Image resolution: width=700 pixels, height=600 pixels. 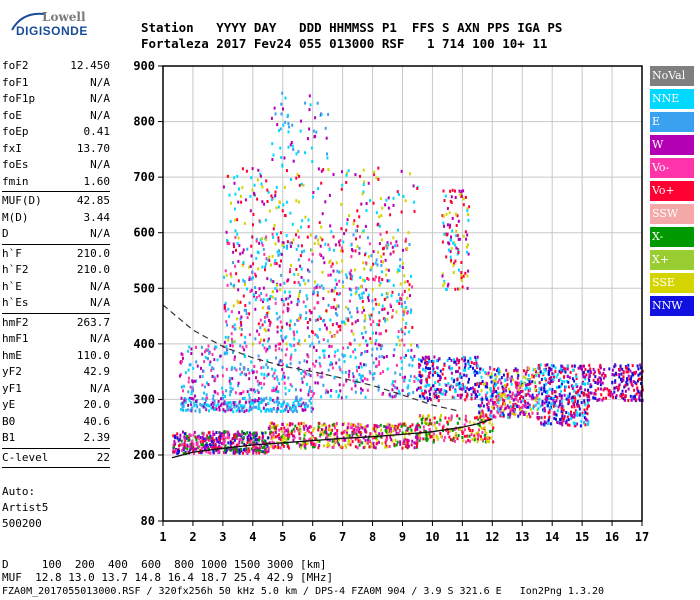 I want to click on y-tick-label: 800, so click(x=144, y=122).